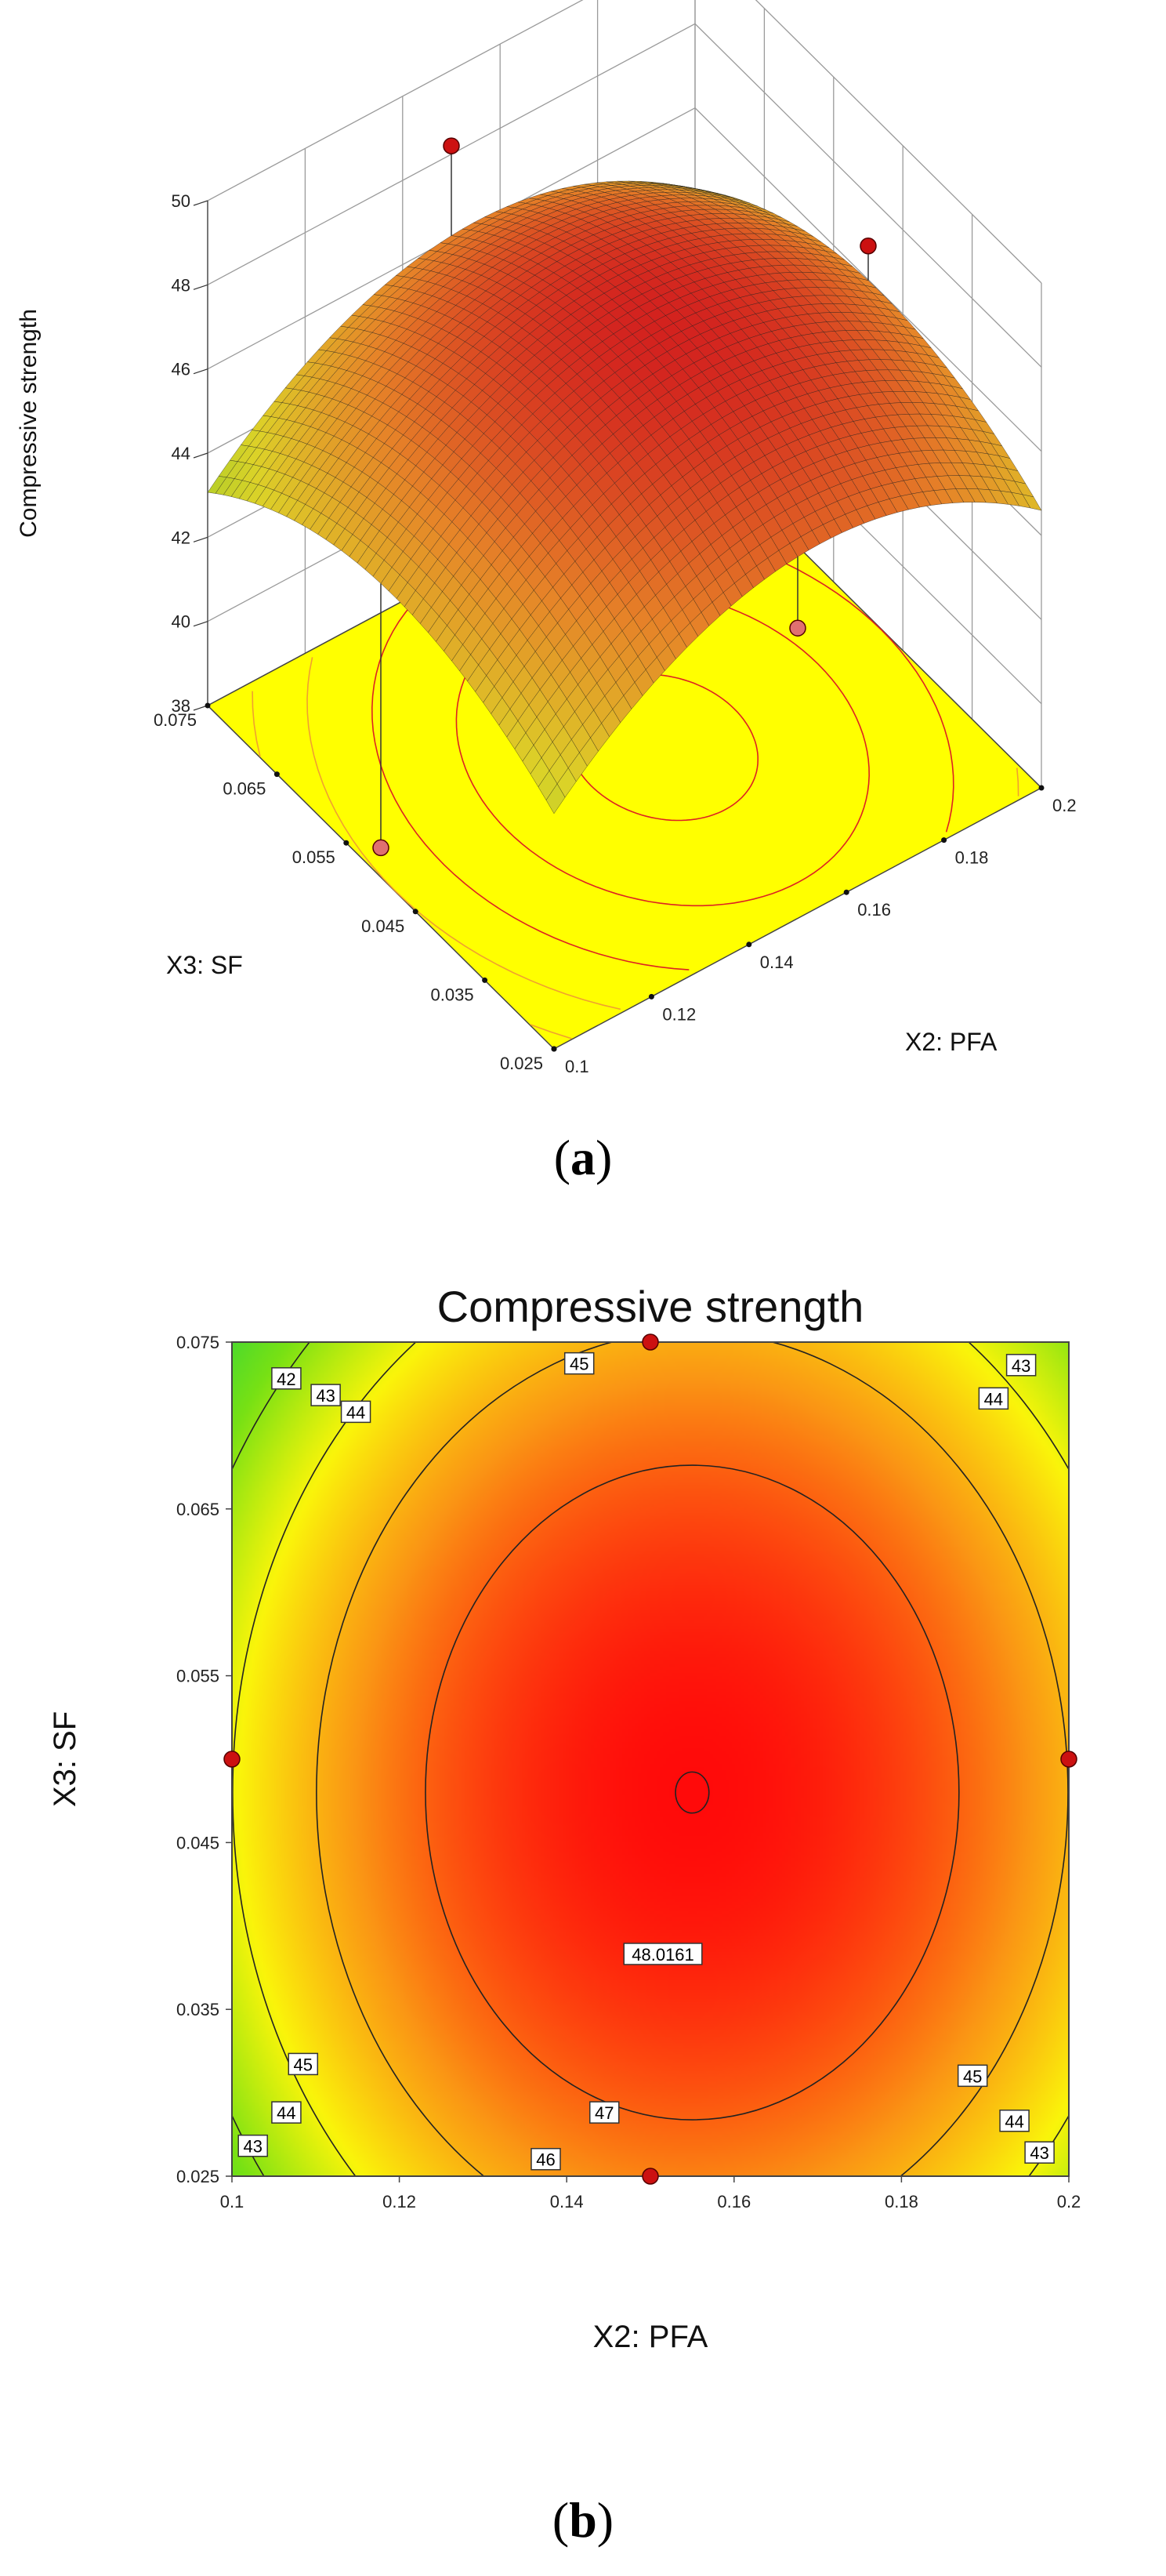 The image size is (1166, 2576). I want to click on caption-b-letter: b, so click(583, 2520).